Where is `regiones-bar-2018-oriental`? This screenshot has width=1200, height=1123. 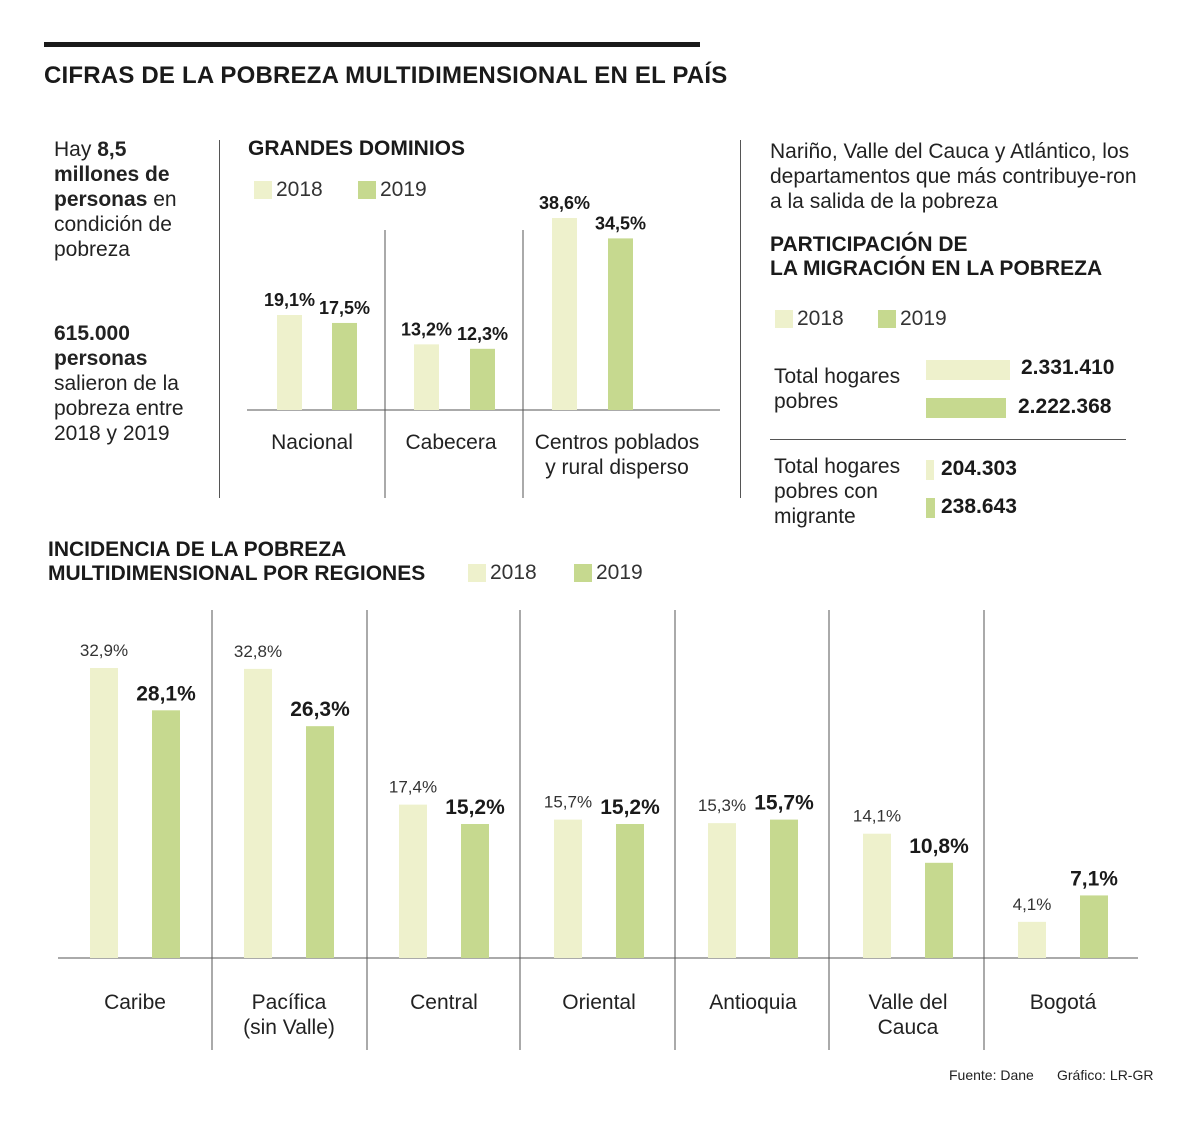 regiones-bar-2018-oriental is located at coordinates (568, 888).